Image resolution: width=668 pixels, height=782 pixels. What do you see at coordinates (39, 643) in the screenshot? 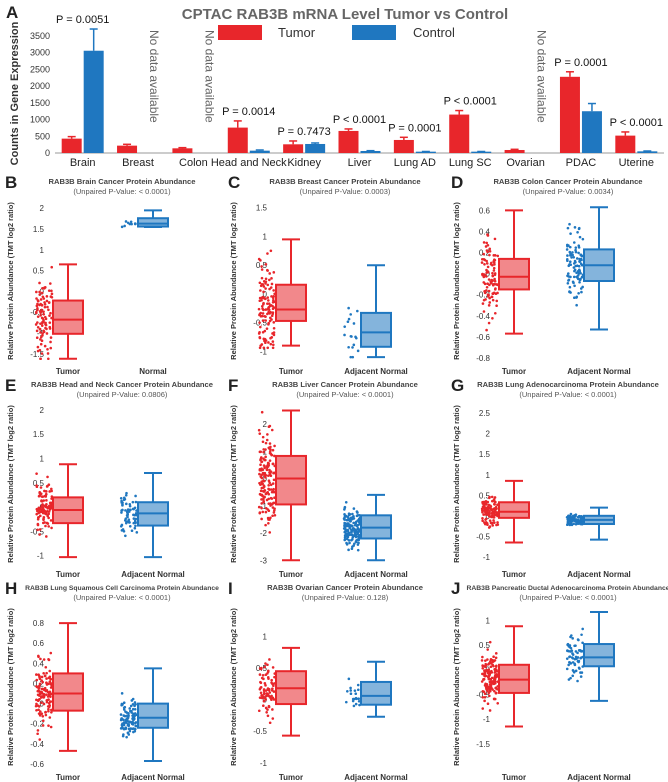
I see `y-tick-label: 0.6` at bounding box center [39, 643].